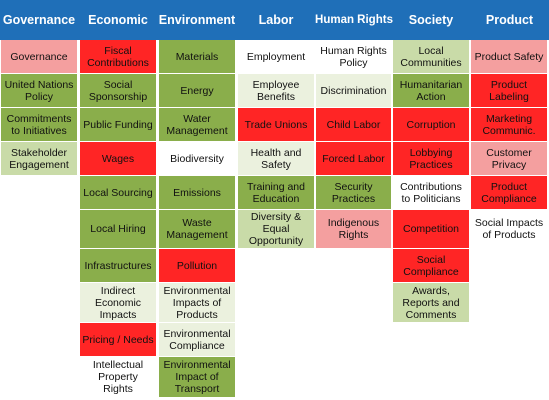  Describe the element at coordinates (431, 158) in the screenshot. I see `matrix-cell: Lobbying Practices` at that location.